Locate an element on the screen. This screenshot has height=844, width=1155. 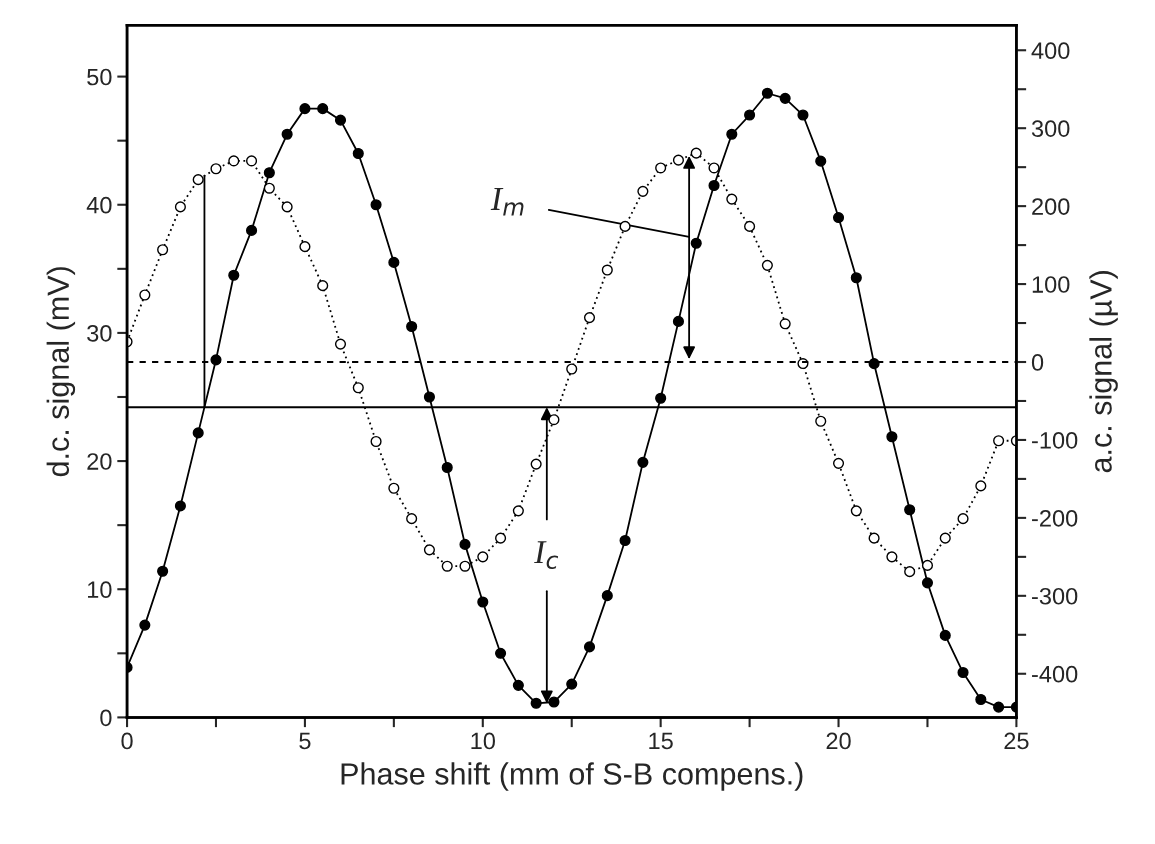
y2-tick-label: -300 is located at coordinates (1055, 596).